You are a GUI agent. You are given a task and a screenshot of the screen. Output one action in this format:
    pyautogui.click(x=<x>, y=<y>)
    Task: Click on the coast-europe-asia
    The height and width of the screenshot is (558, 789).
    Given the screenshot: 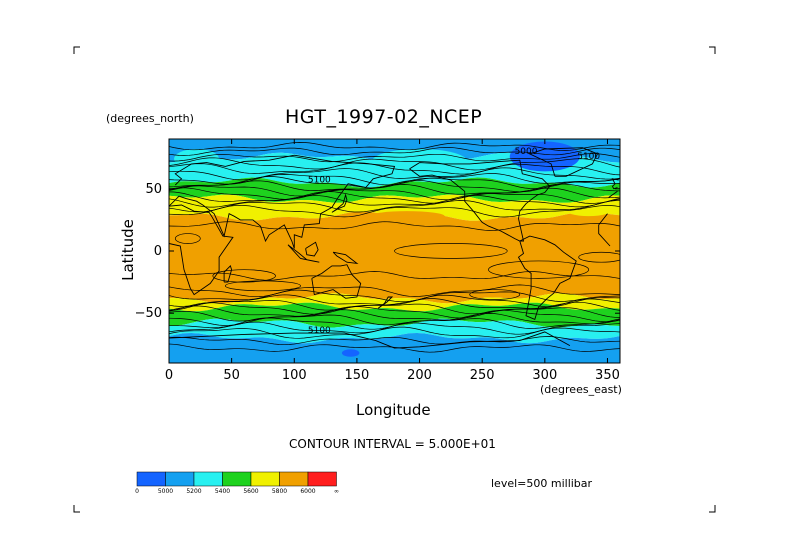 What is the action you would take?
    pyautogui.click(x=393, y=201)
    